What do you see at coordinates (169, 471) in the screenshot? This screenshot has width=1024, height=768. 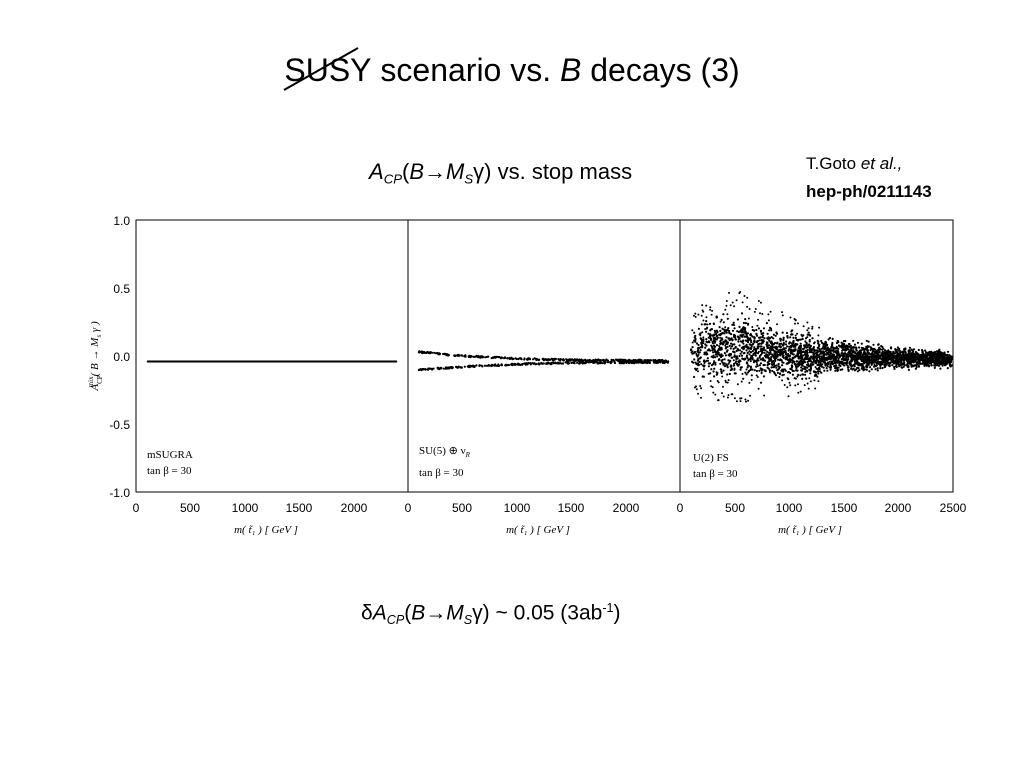 I see `panel-tanb-label: tan β = 30` at bounding box center [169, 471].